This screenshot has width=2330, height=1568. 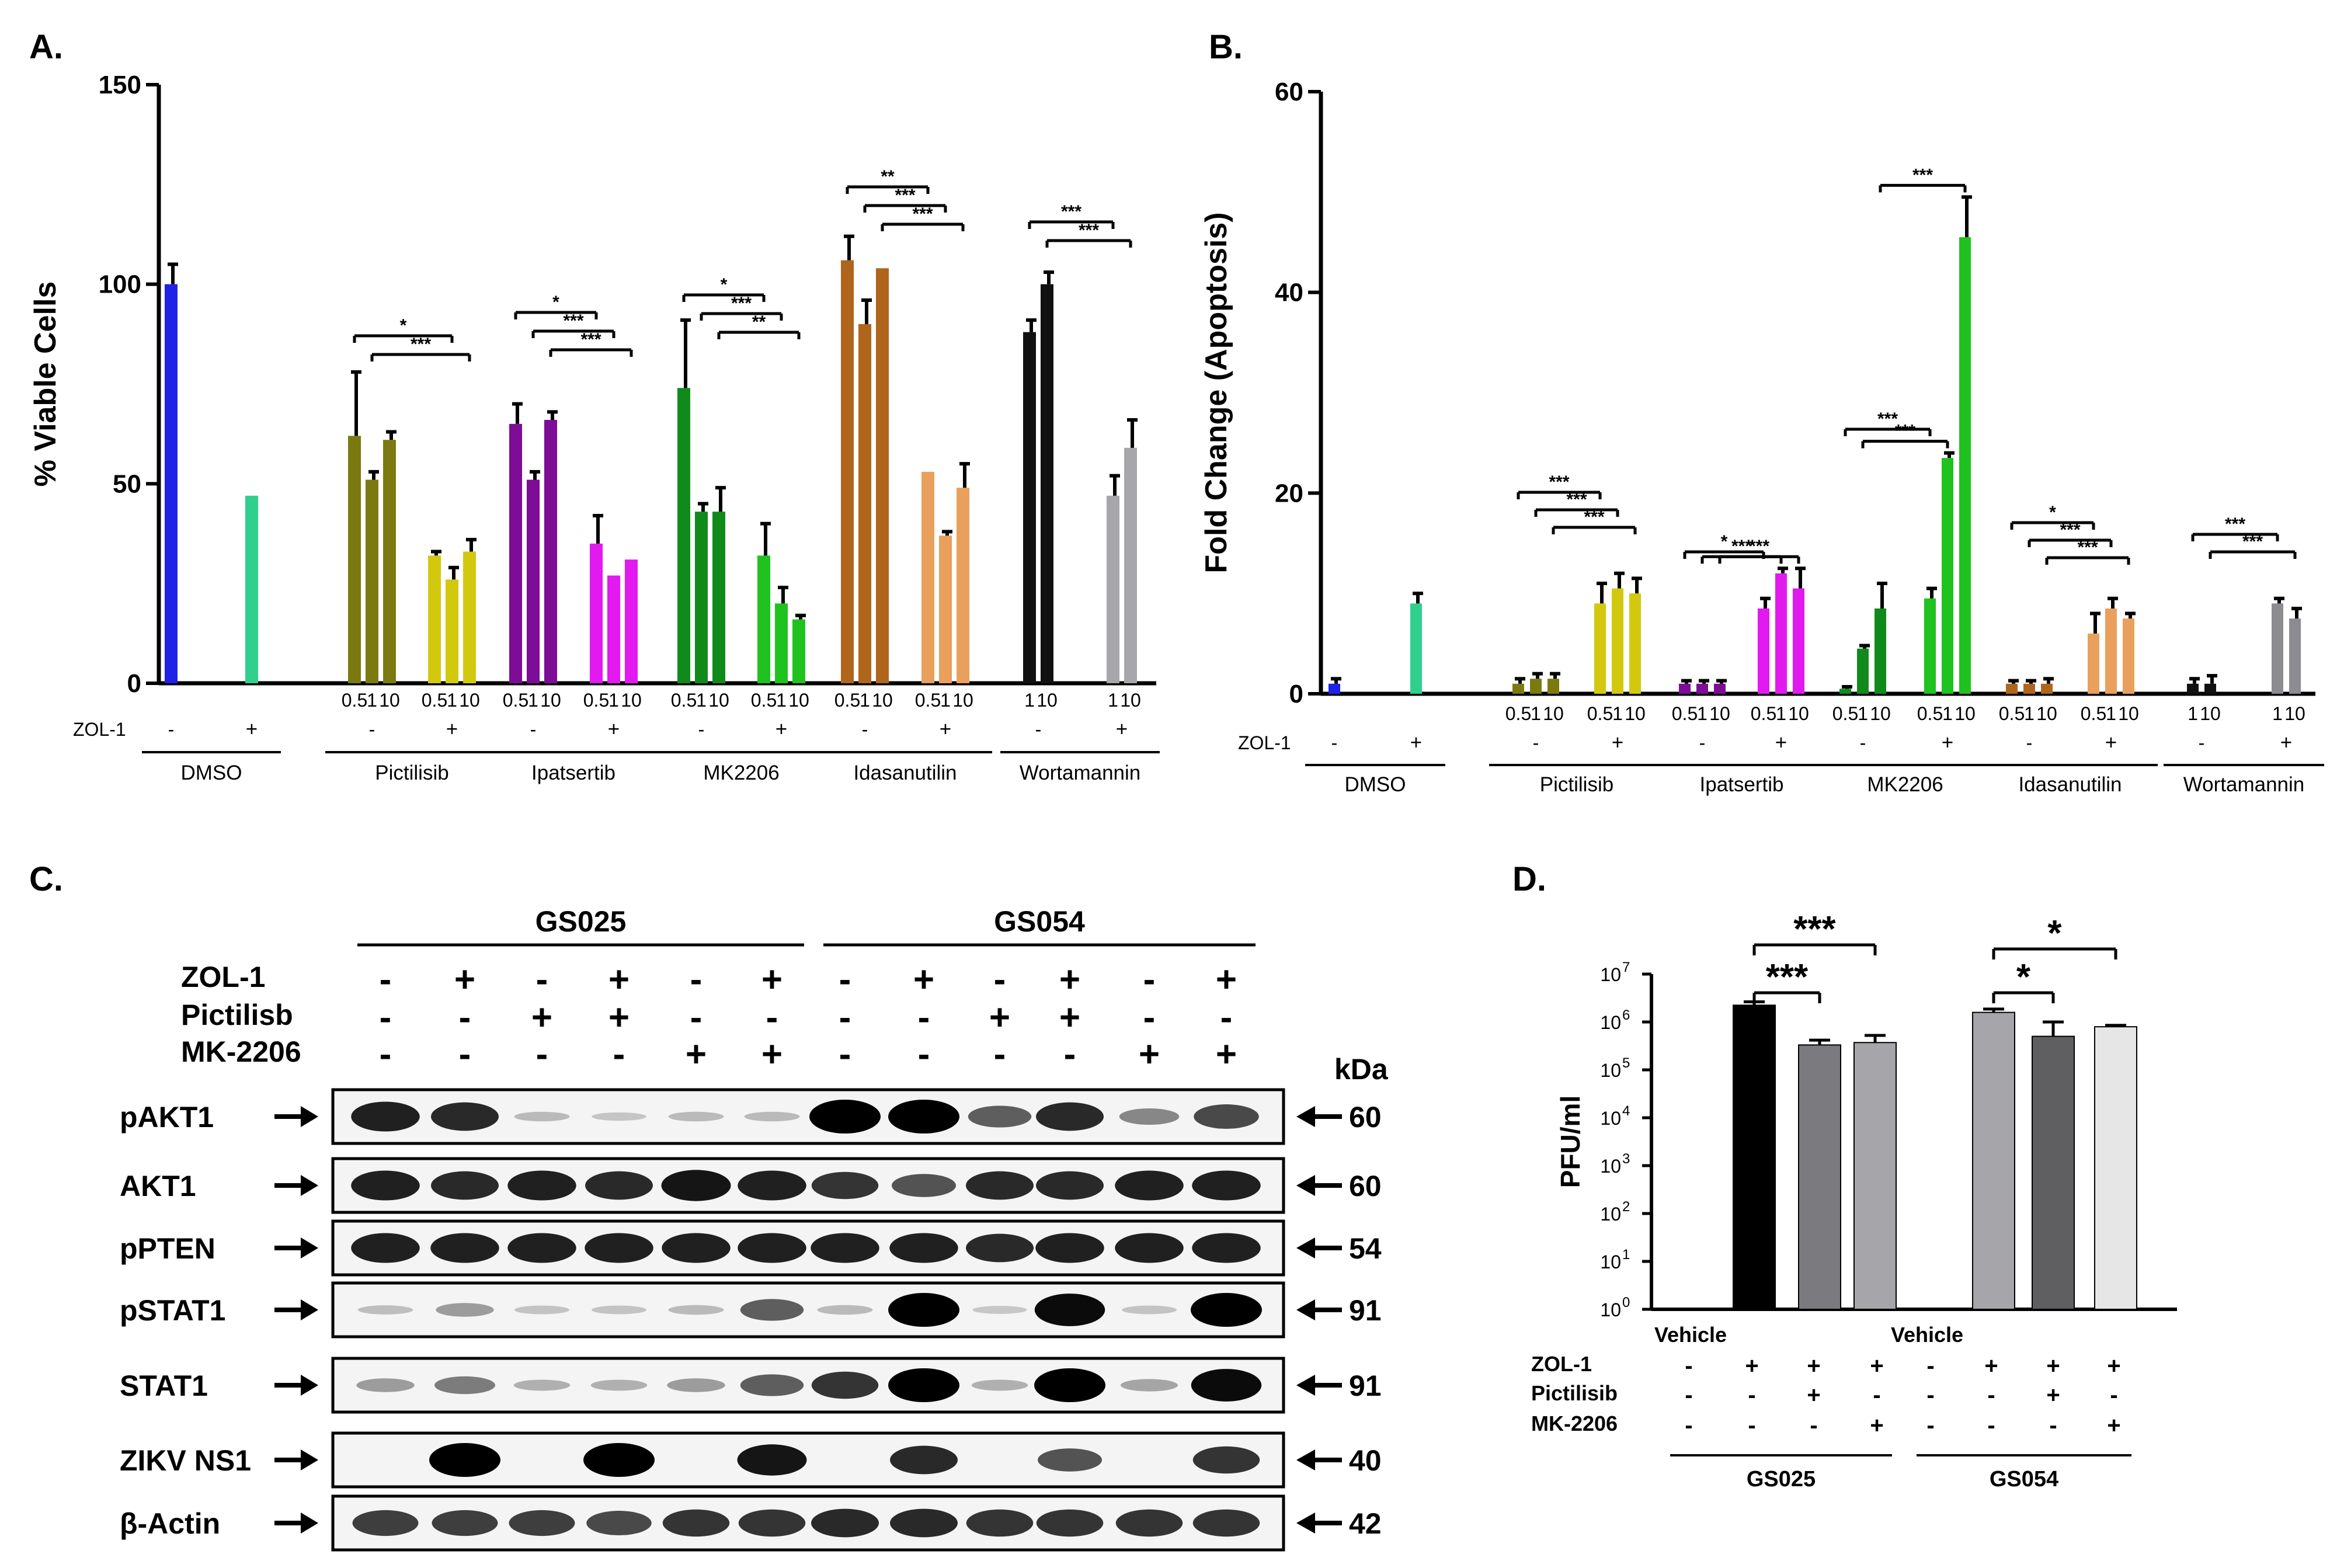 I want to click on y-tick-label: 20, so click(x=1289, y=493).